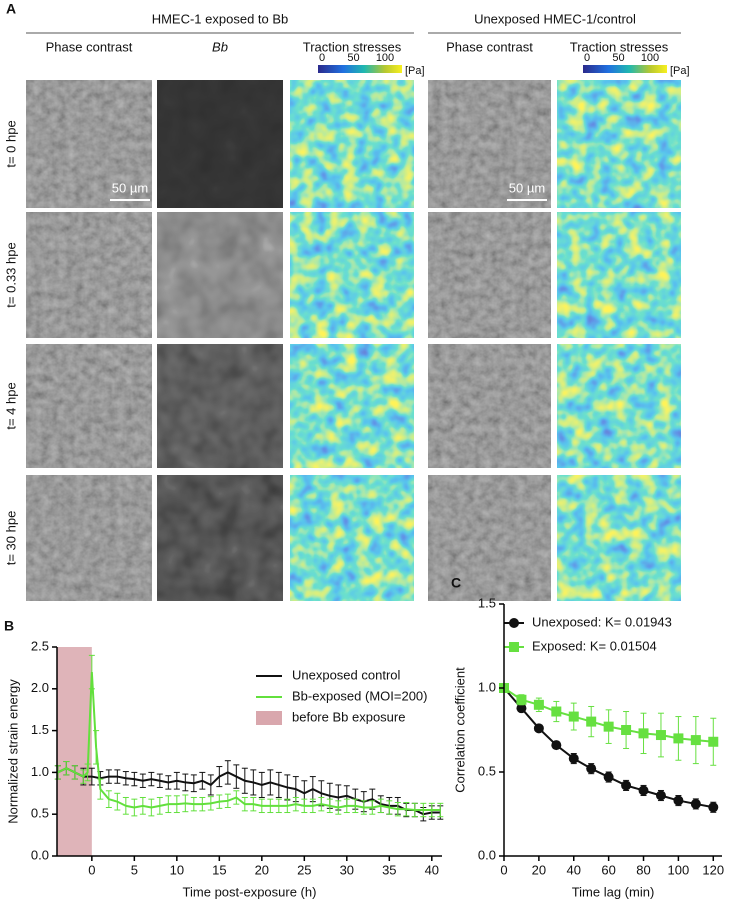 This screenshot has width=736, height=908. I want to click on y-axis-title: Normalized strain energy, so click(12, 751).